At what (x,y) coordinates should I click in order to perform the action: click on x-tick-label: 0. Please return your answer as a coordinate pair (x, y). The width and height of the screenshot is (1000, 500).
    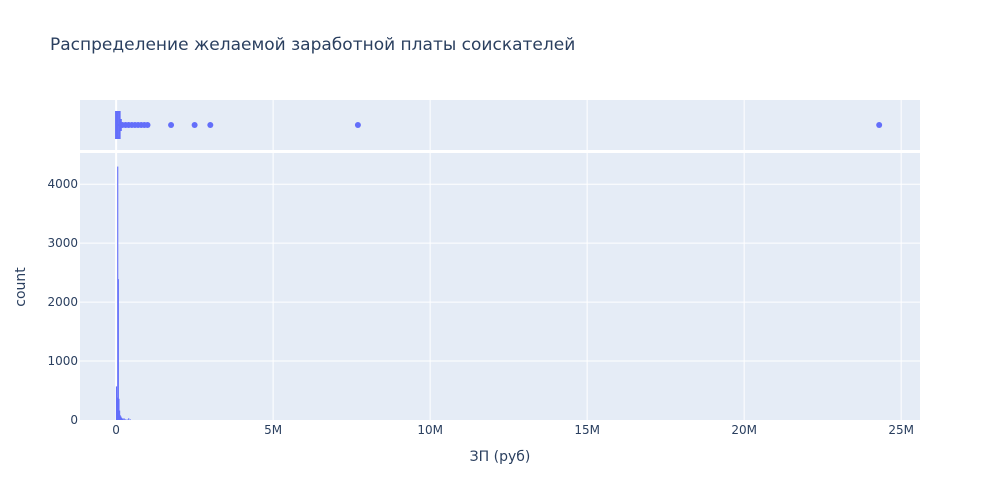
    Looking at the image, I should click on (116, 430).